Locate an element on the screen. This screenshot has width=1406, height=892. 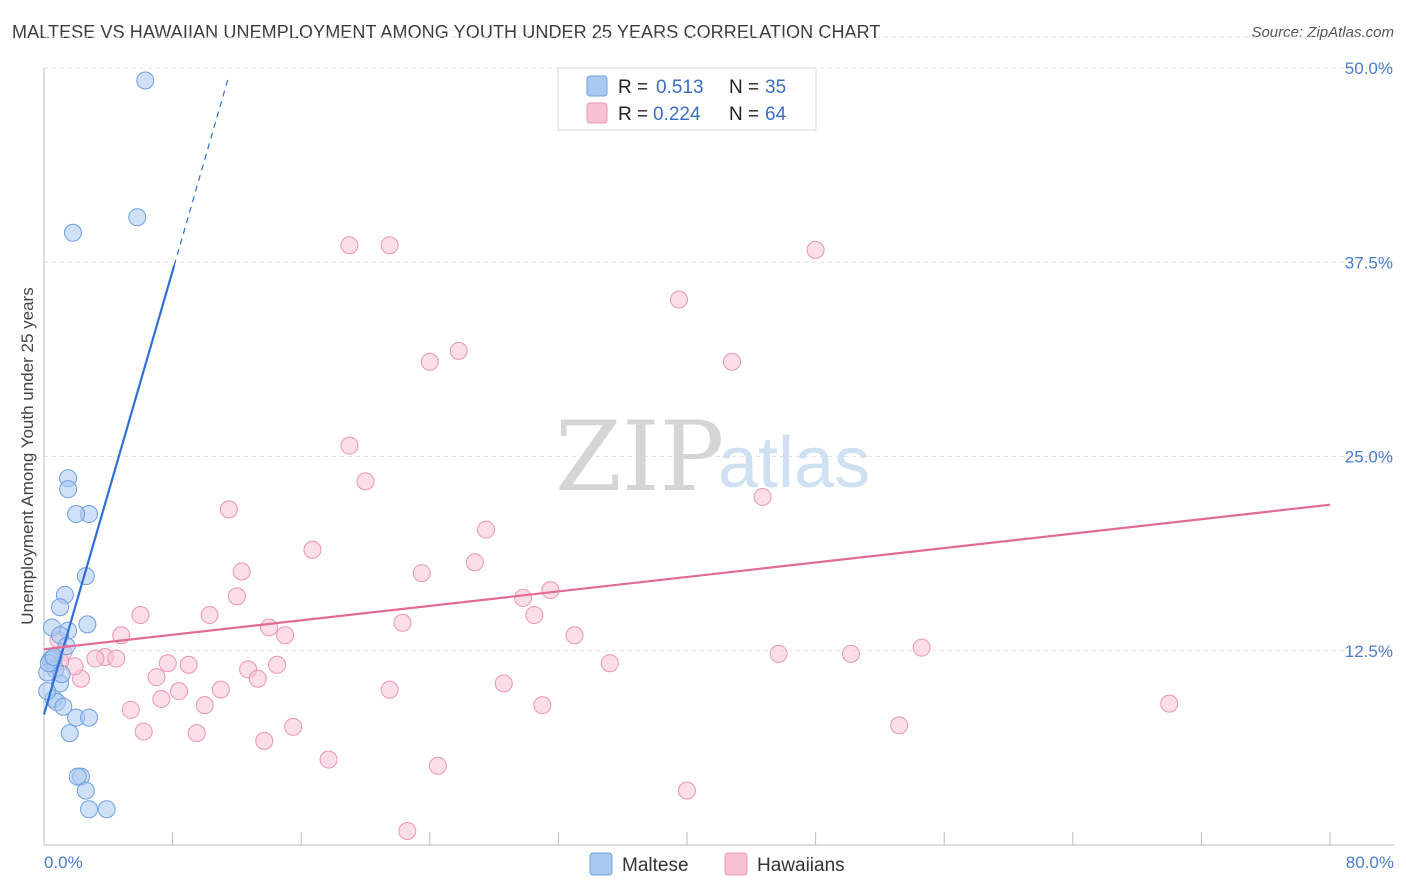
y-tick-label: 50.0% is located at coordinates (1369, 68).